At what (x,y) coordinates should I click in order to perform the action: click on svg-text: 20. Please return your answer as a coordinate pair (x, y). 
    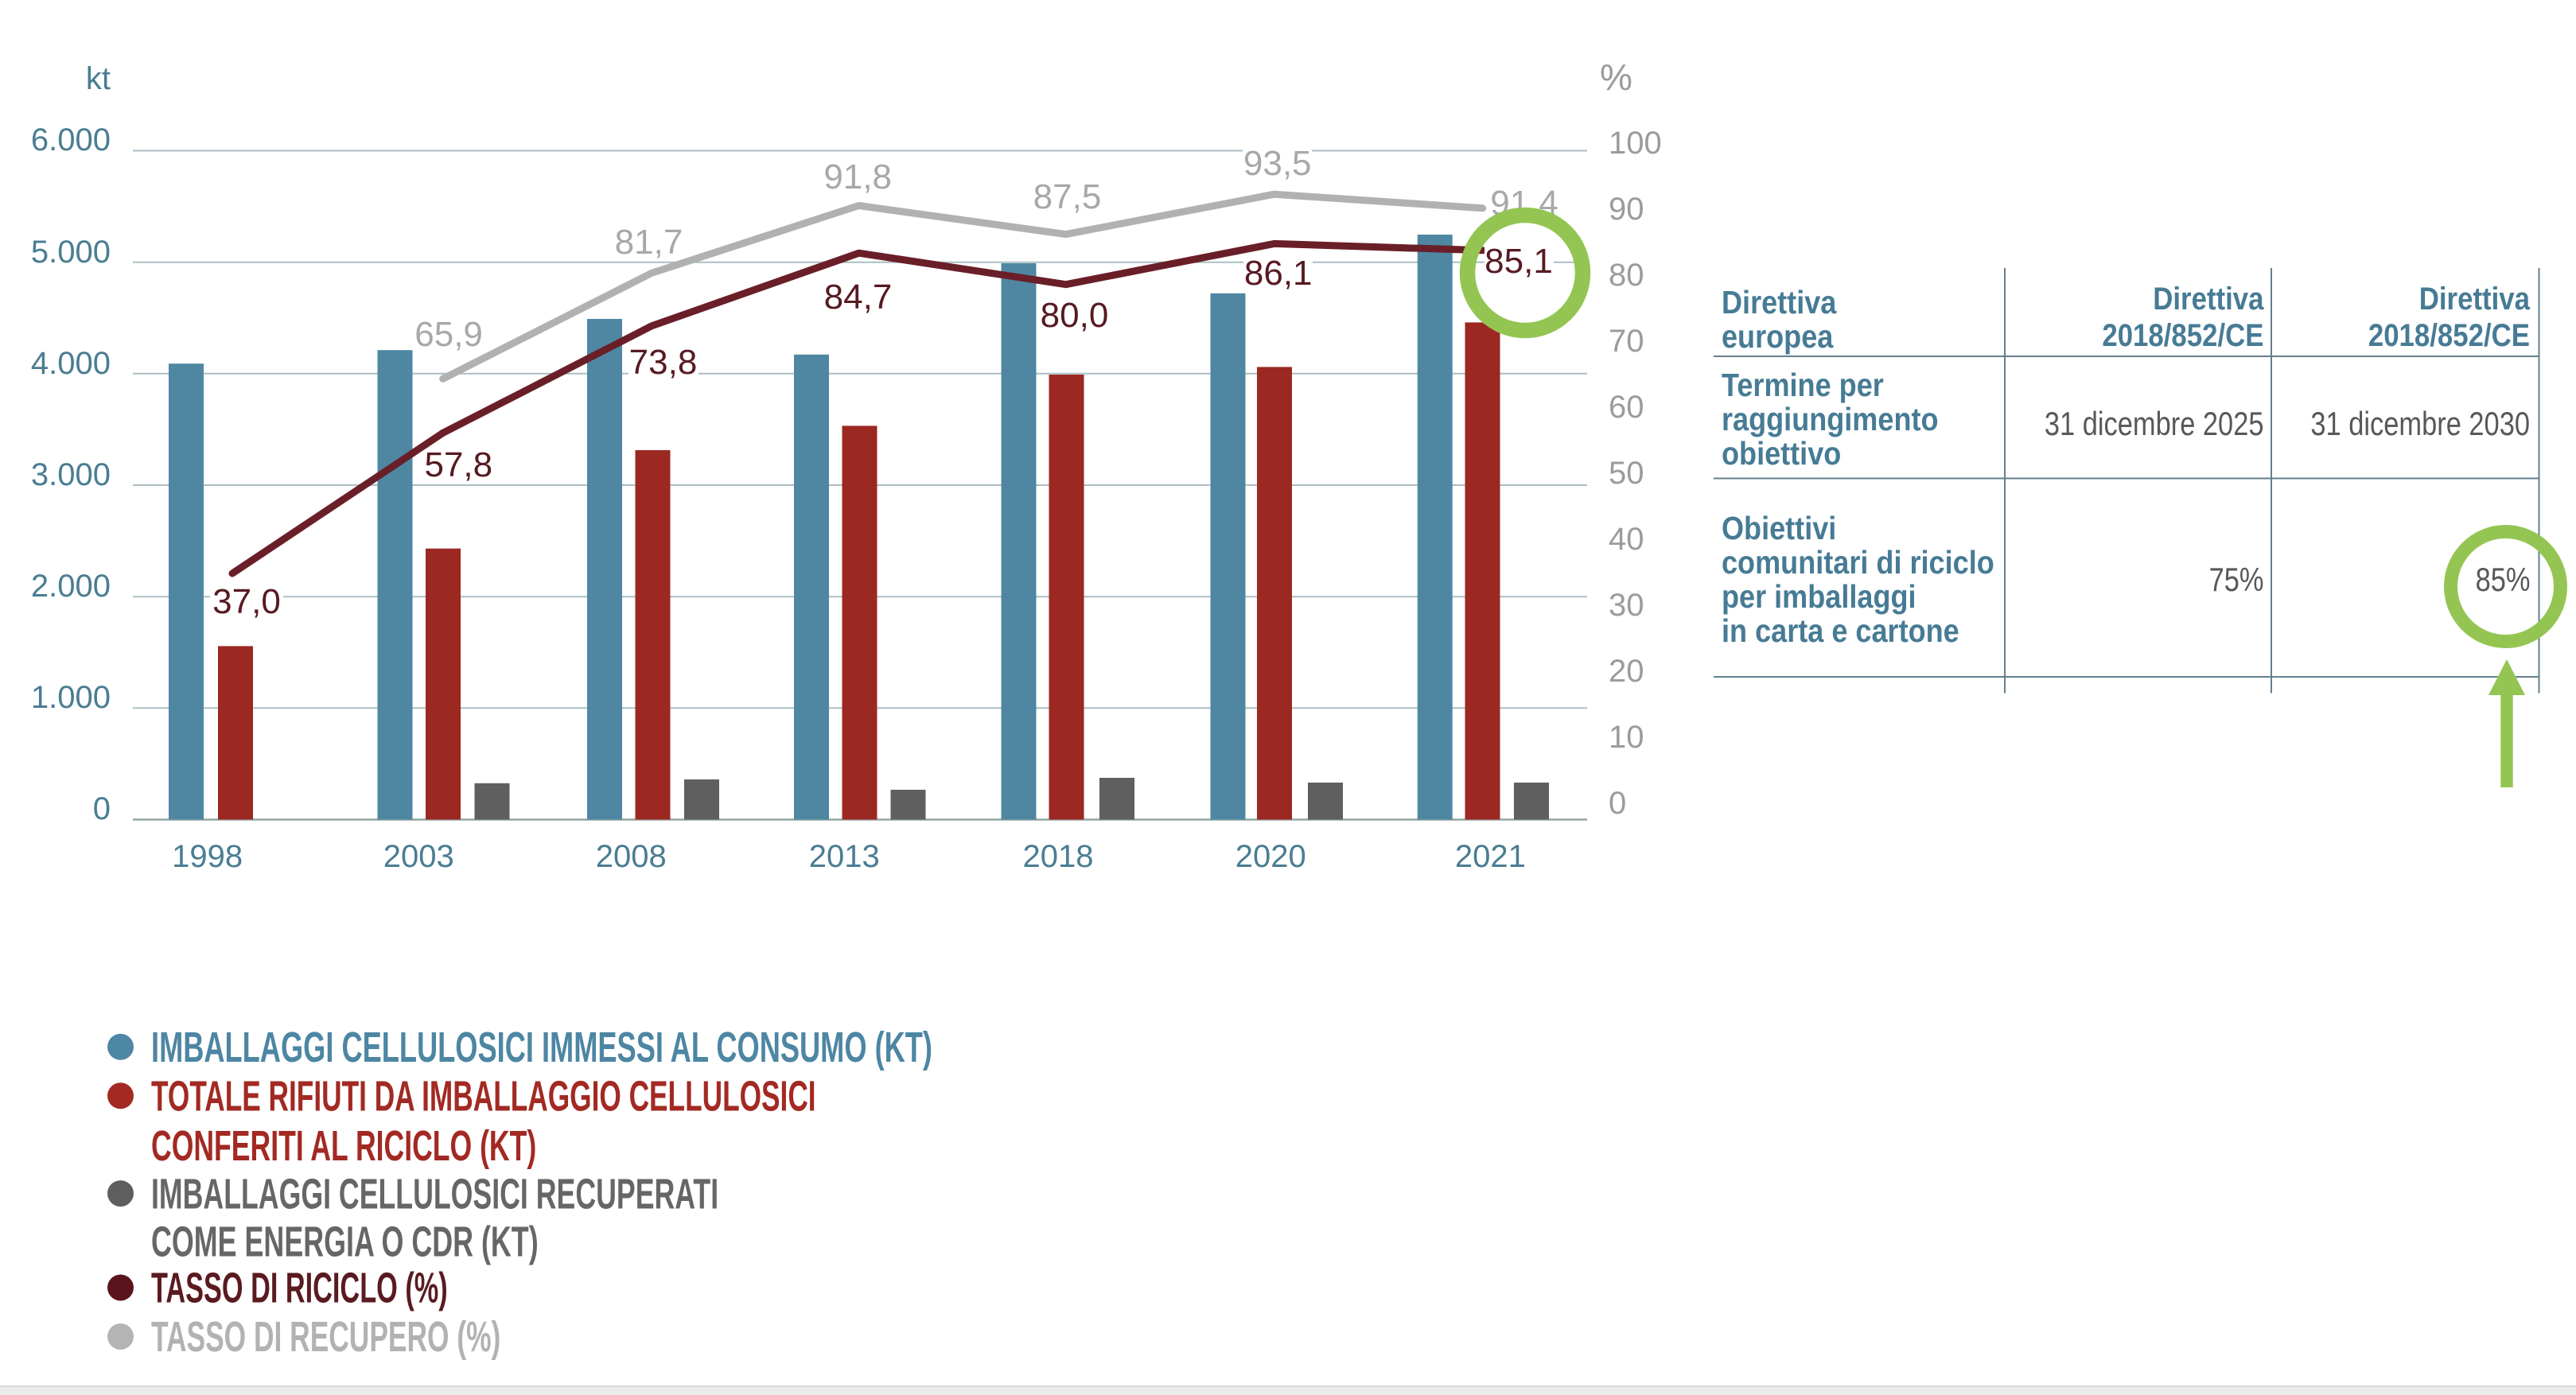
    Looking at the image, I should click on (1627, 671).